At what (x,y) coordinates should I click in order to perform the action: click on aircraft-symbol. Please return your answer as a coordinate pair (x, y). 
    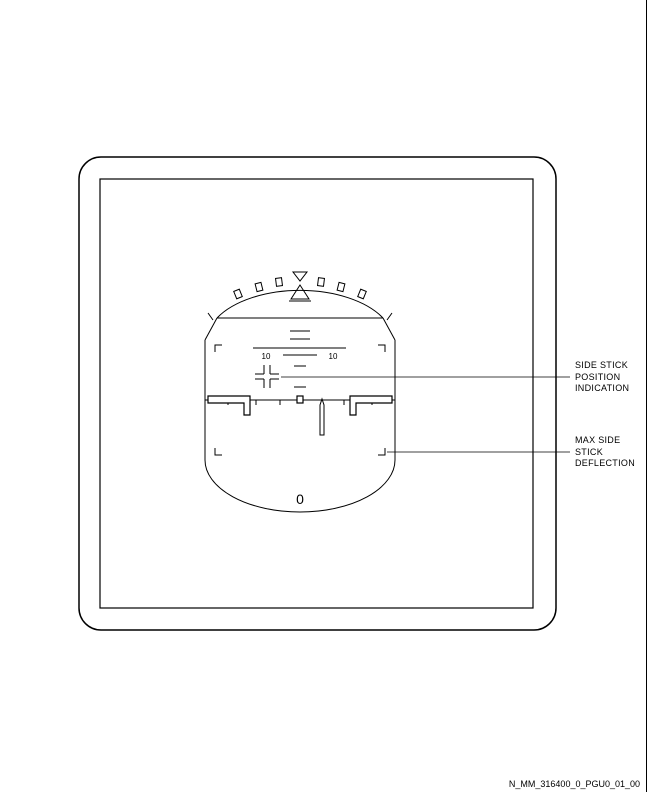
    Looking at the image, I should click on (300, 405).